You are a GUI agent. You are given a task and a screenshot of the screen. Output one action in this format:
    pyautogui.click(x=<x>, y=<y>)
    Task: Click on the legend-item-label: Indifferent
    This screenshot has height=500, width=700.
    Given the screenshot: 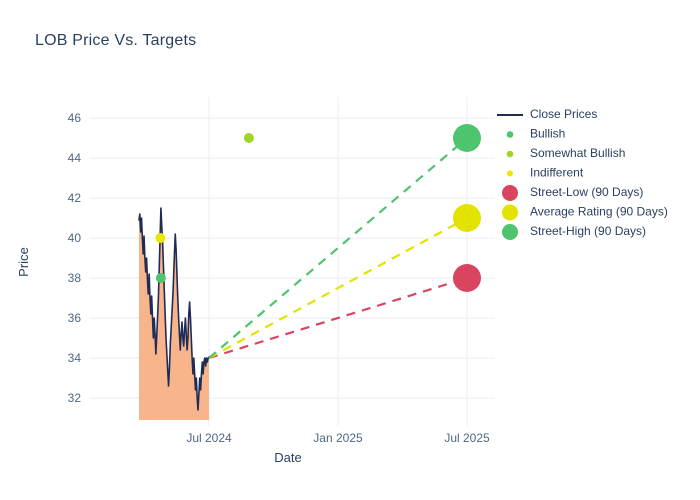 What is the action you would take?
    pyautogui.click(x=557, y=173)
    